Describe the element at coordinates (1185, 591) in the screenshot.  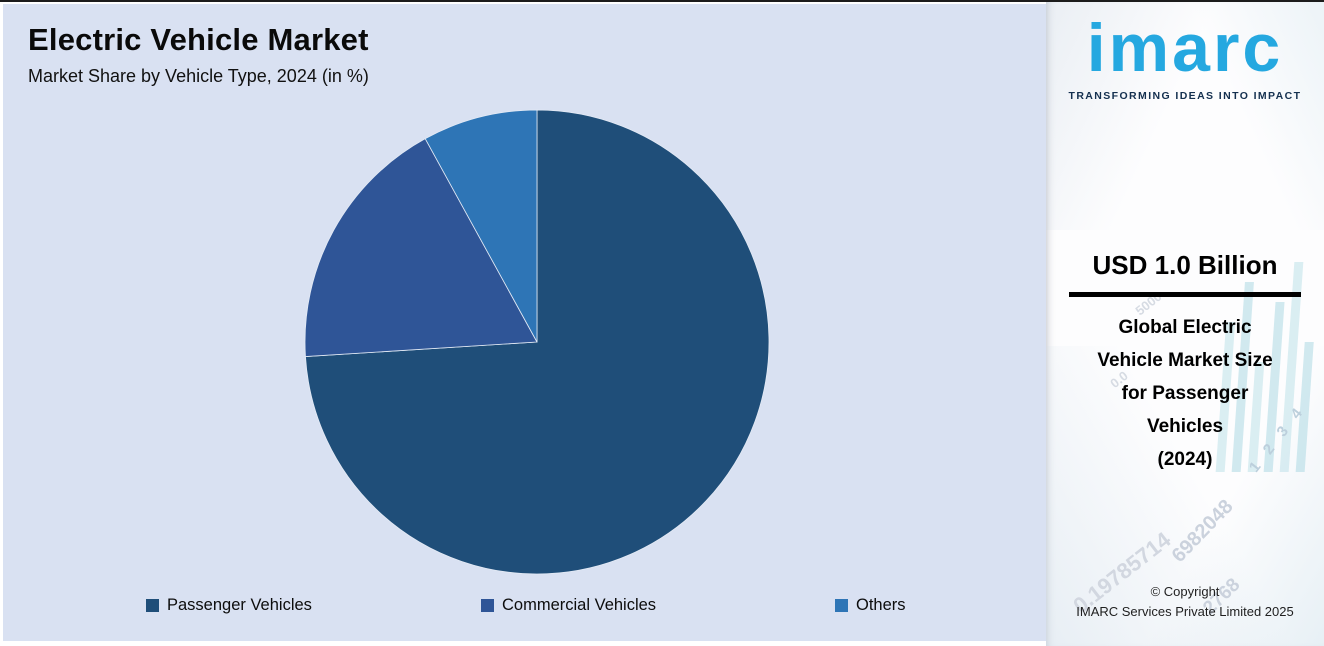
I see `copyright-line: © Copyright` at that location.